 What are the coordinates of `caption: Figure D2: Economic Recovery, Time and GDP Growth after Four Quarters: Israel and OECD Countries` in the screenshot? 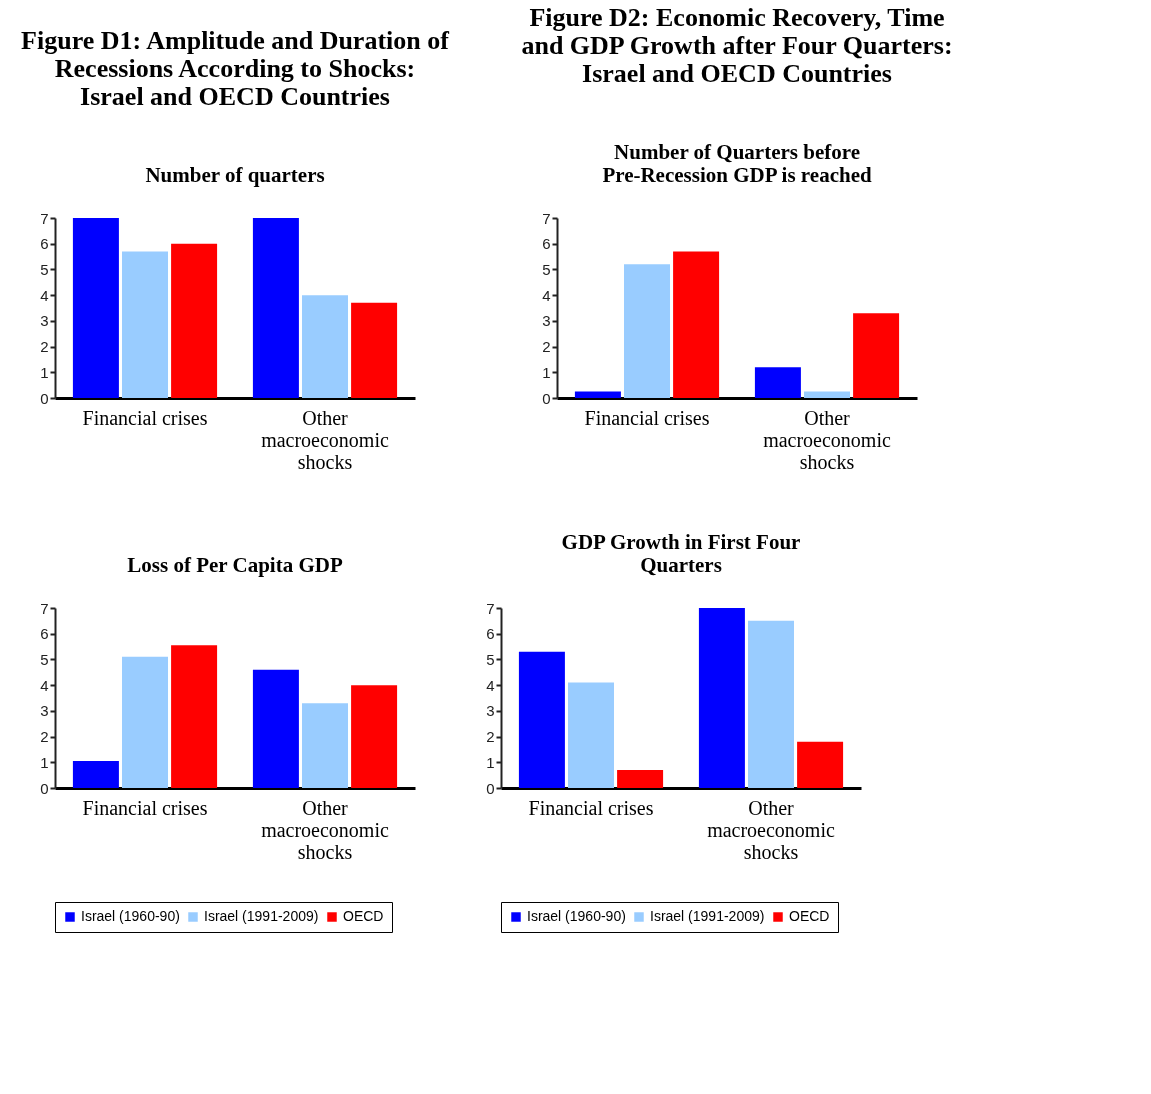 It's located at (737, 45).